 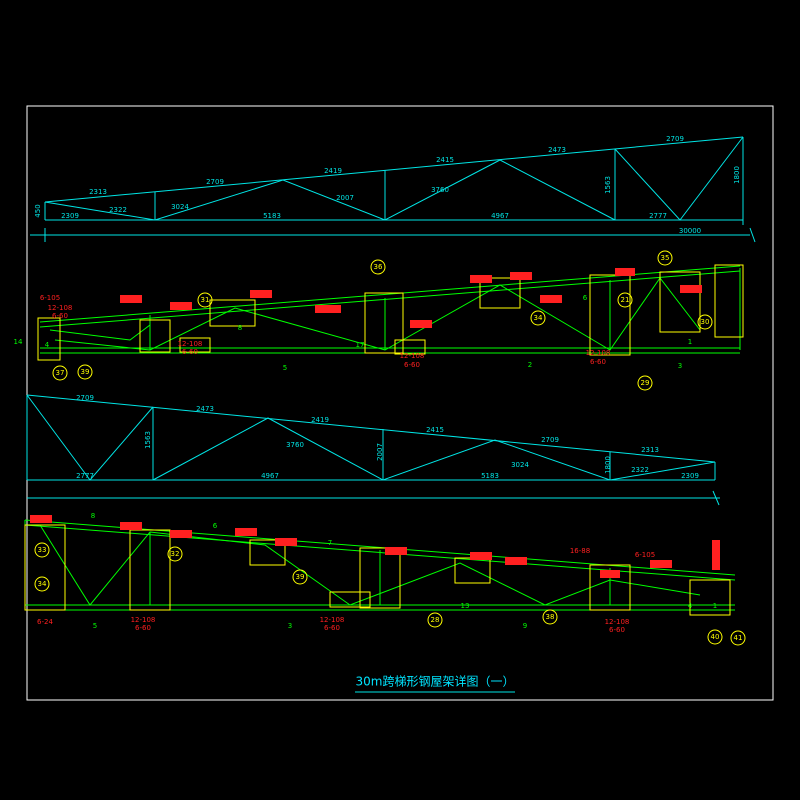 What do you see at coordinates (320, 420) in the screenshot?
I see `elevation-2-label: 2419` at bounding box center [320, 420].